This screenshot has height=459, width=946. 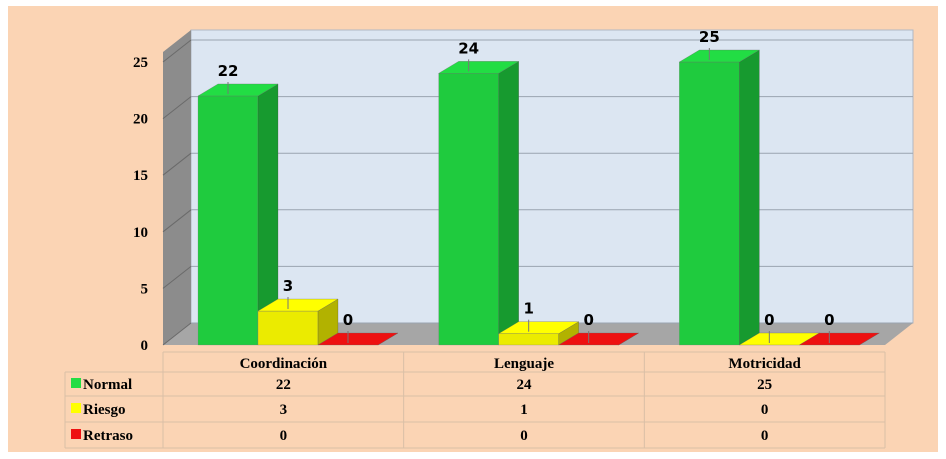 What do you see at coordinates (108, 436) in the screenshot?
I see `legend-label: Retraso` at bounding box center [108, 436].